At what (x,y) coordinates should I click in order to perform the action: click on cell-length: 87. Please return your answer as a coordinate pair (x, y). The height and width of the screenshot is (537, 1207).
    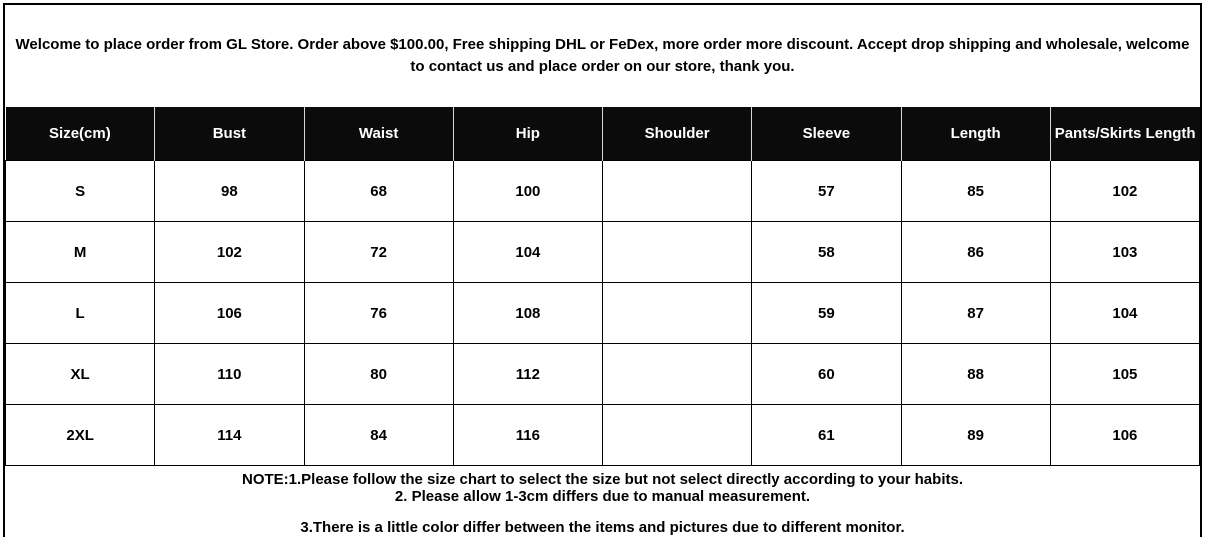
    Looking at the image, I should click on (975, 313).